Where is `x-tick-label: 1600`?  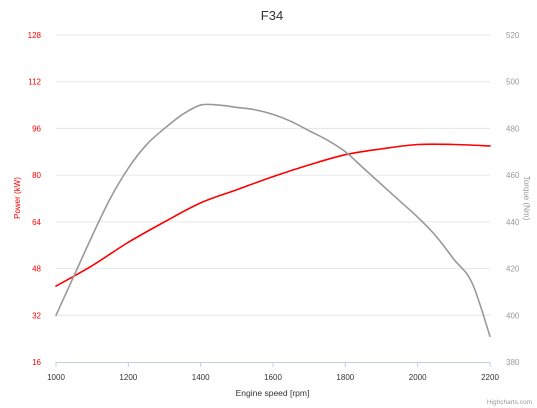
x-tick-label: 1600 is located at coordinates (273, 377).